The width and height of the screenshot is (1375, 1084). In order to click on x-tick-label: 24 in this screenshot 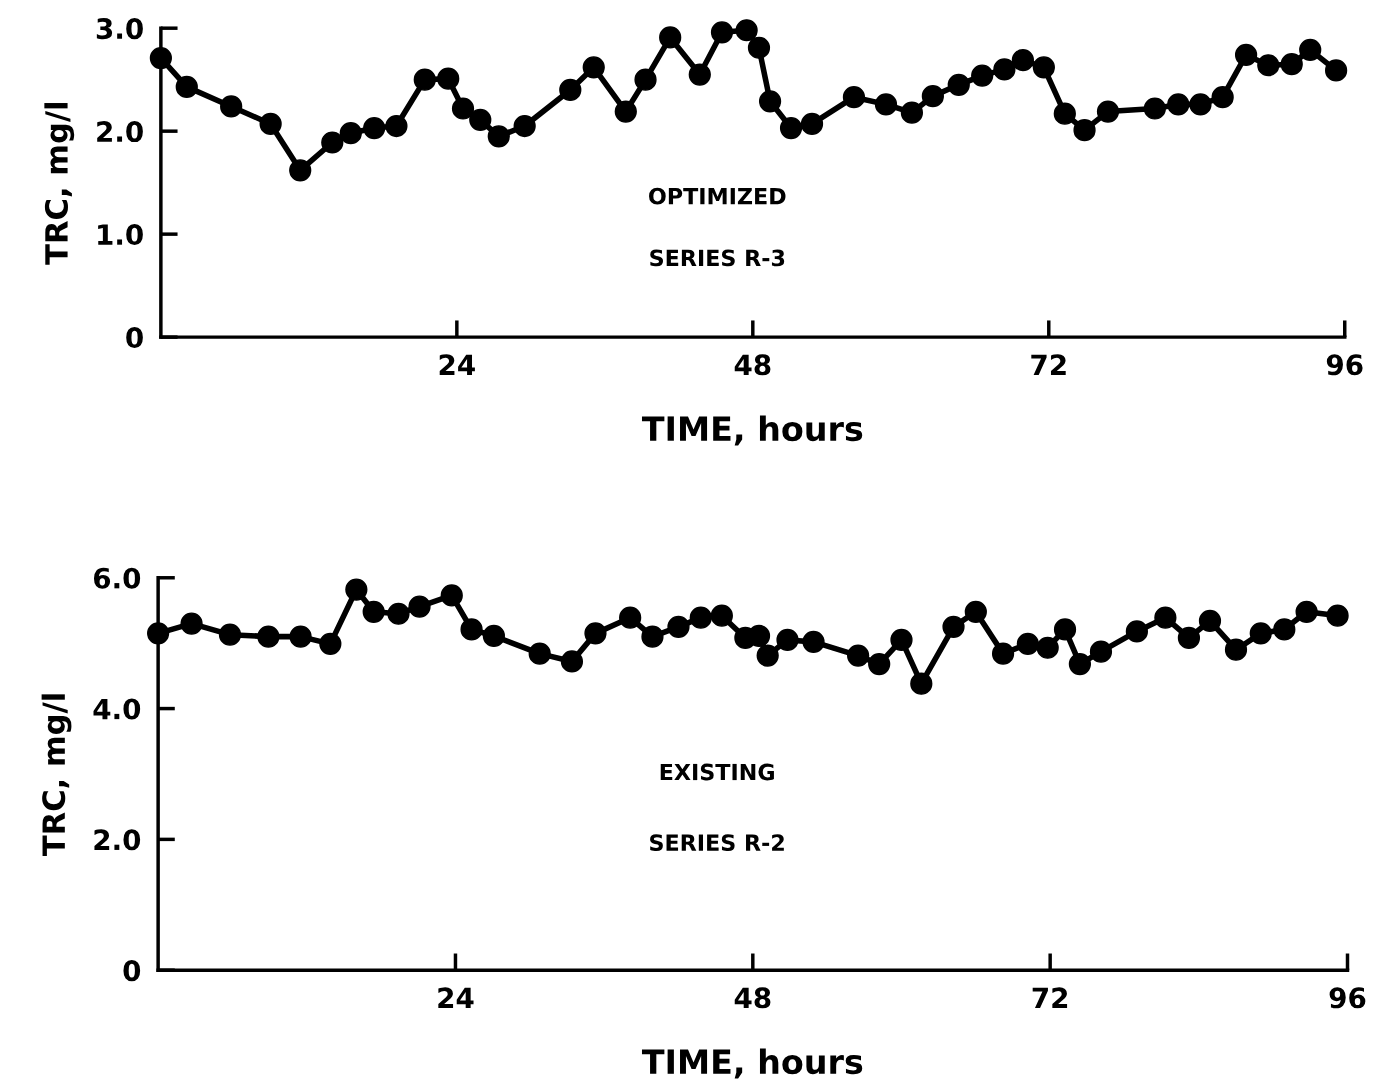, I will do `click(456, 997)`.